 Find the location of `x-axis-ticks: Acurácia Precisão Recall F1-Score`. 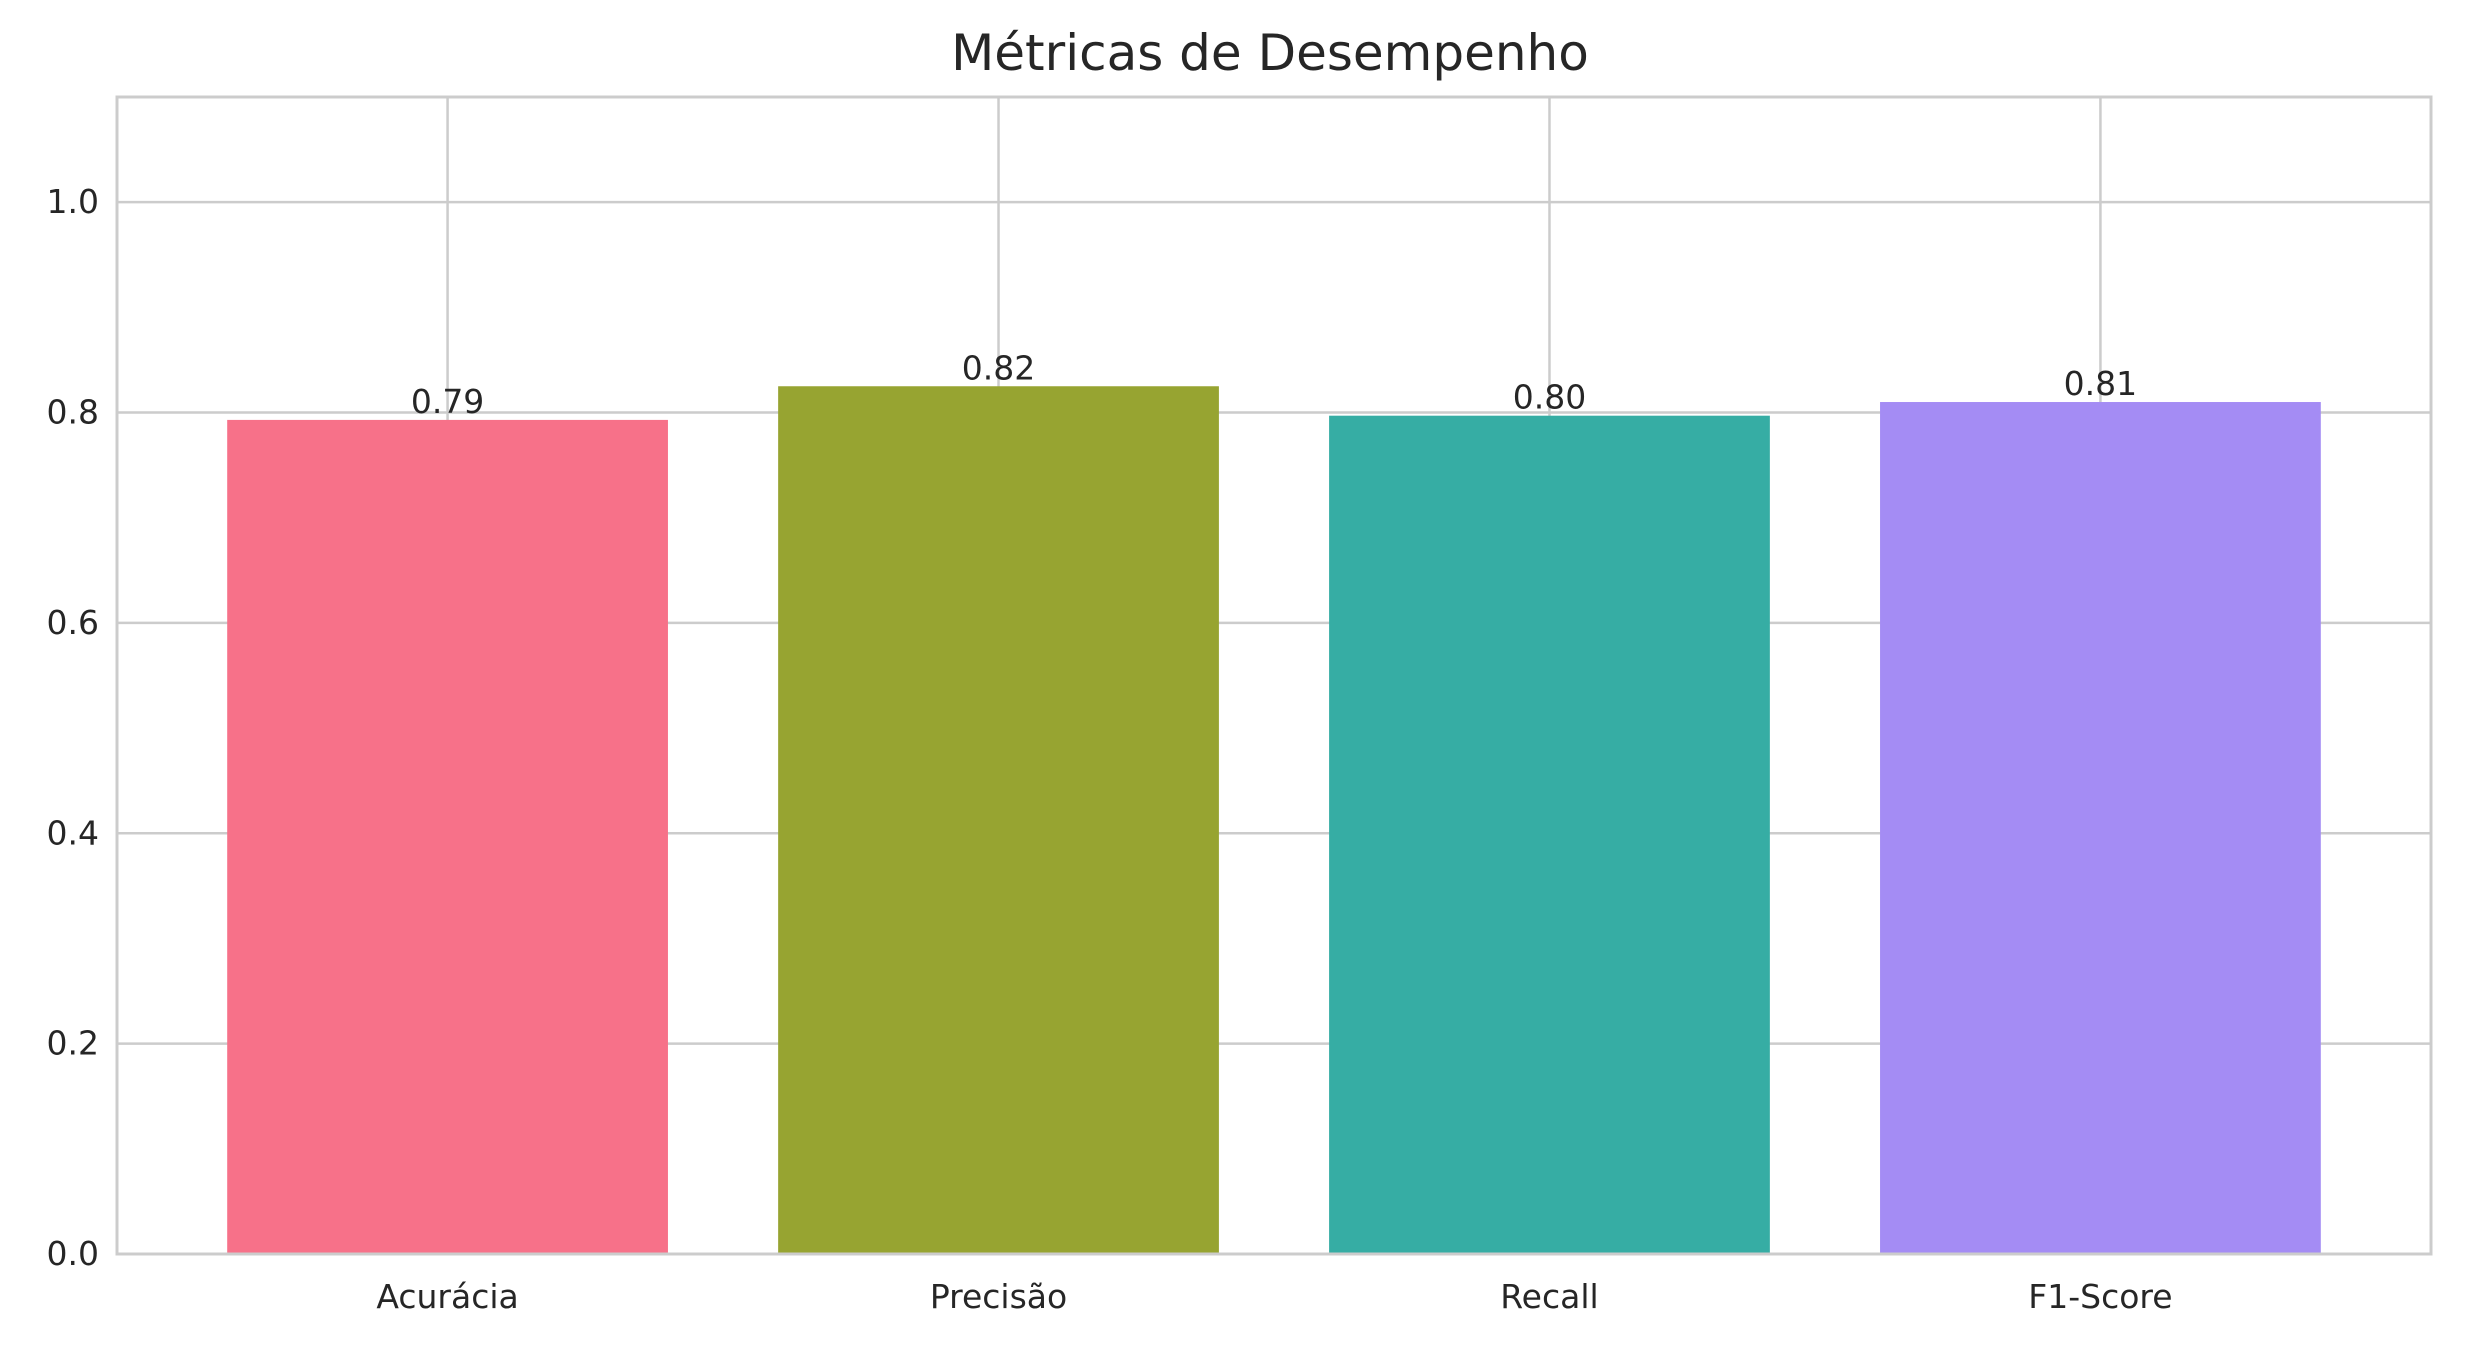

x-axis-ticks: Acurácia Precisão Recall F1-Score is located at coordinates (1274, 1296).